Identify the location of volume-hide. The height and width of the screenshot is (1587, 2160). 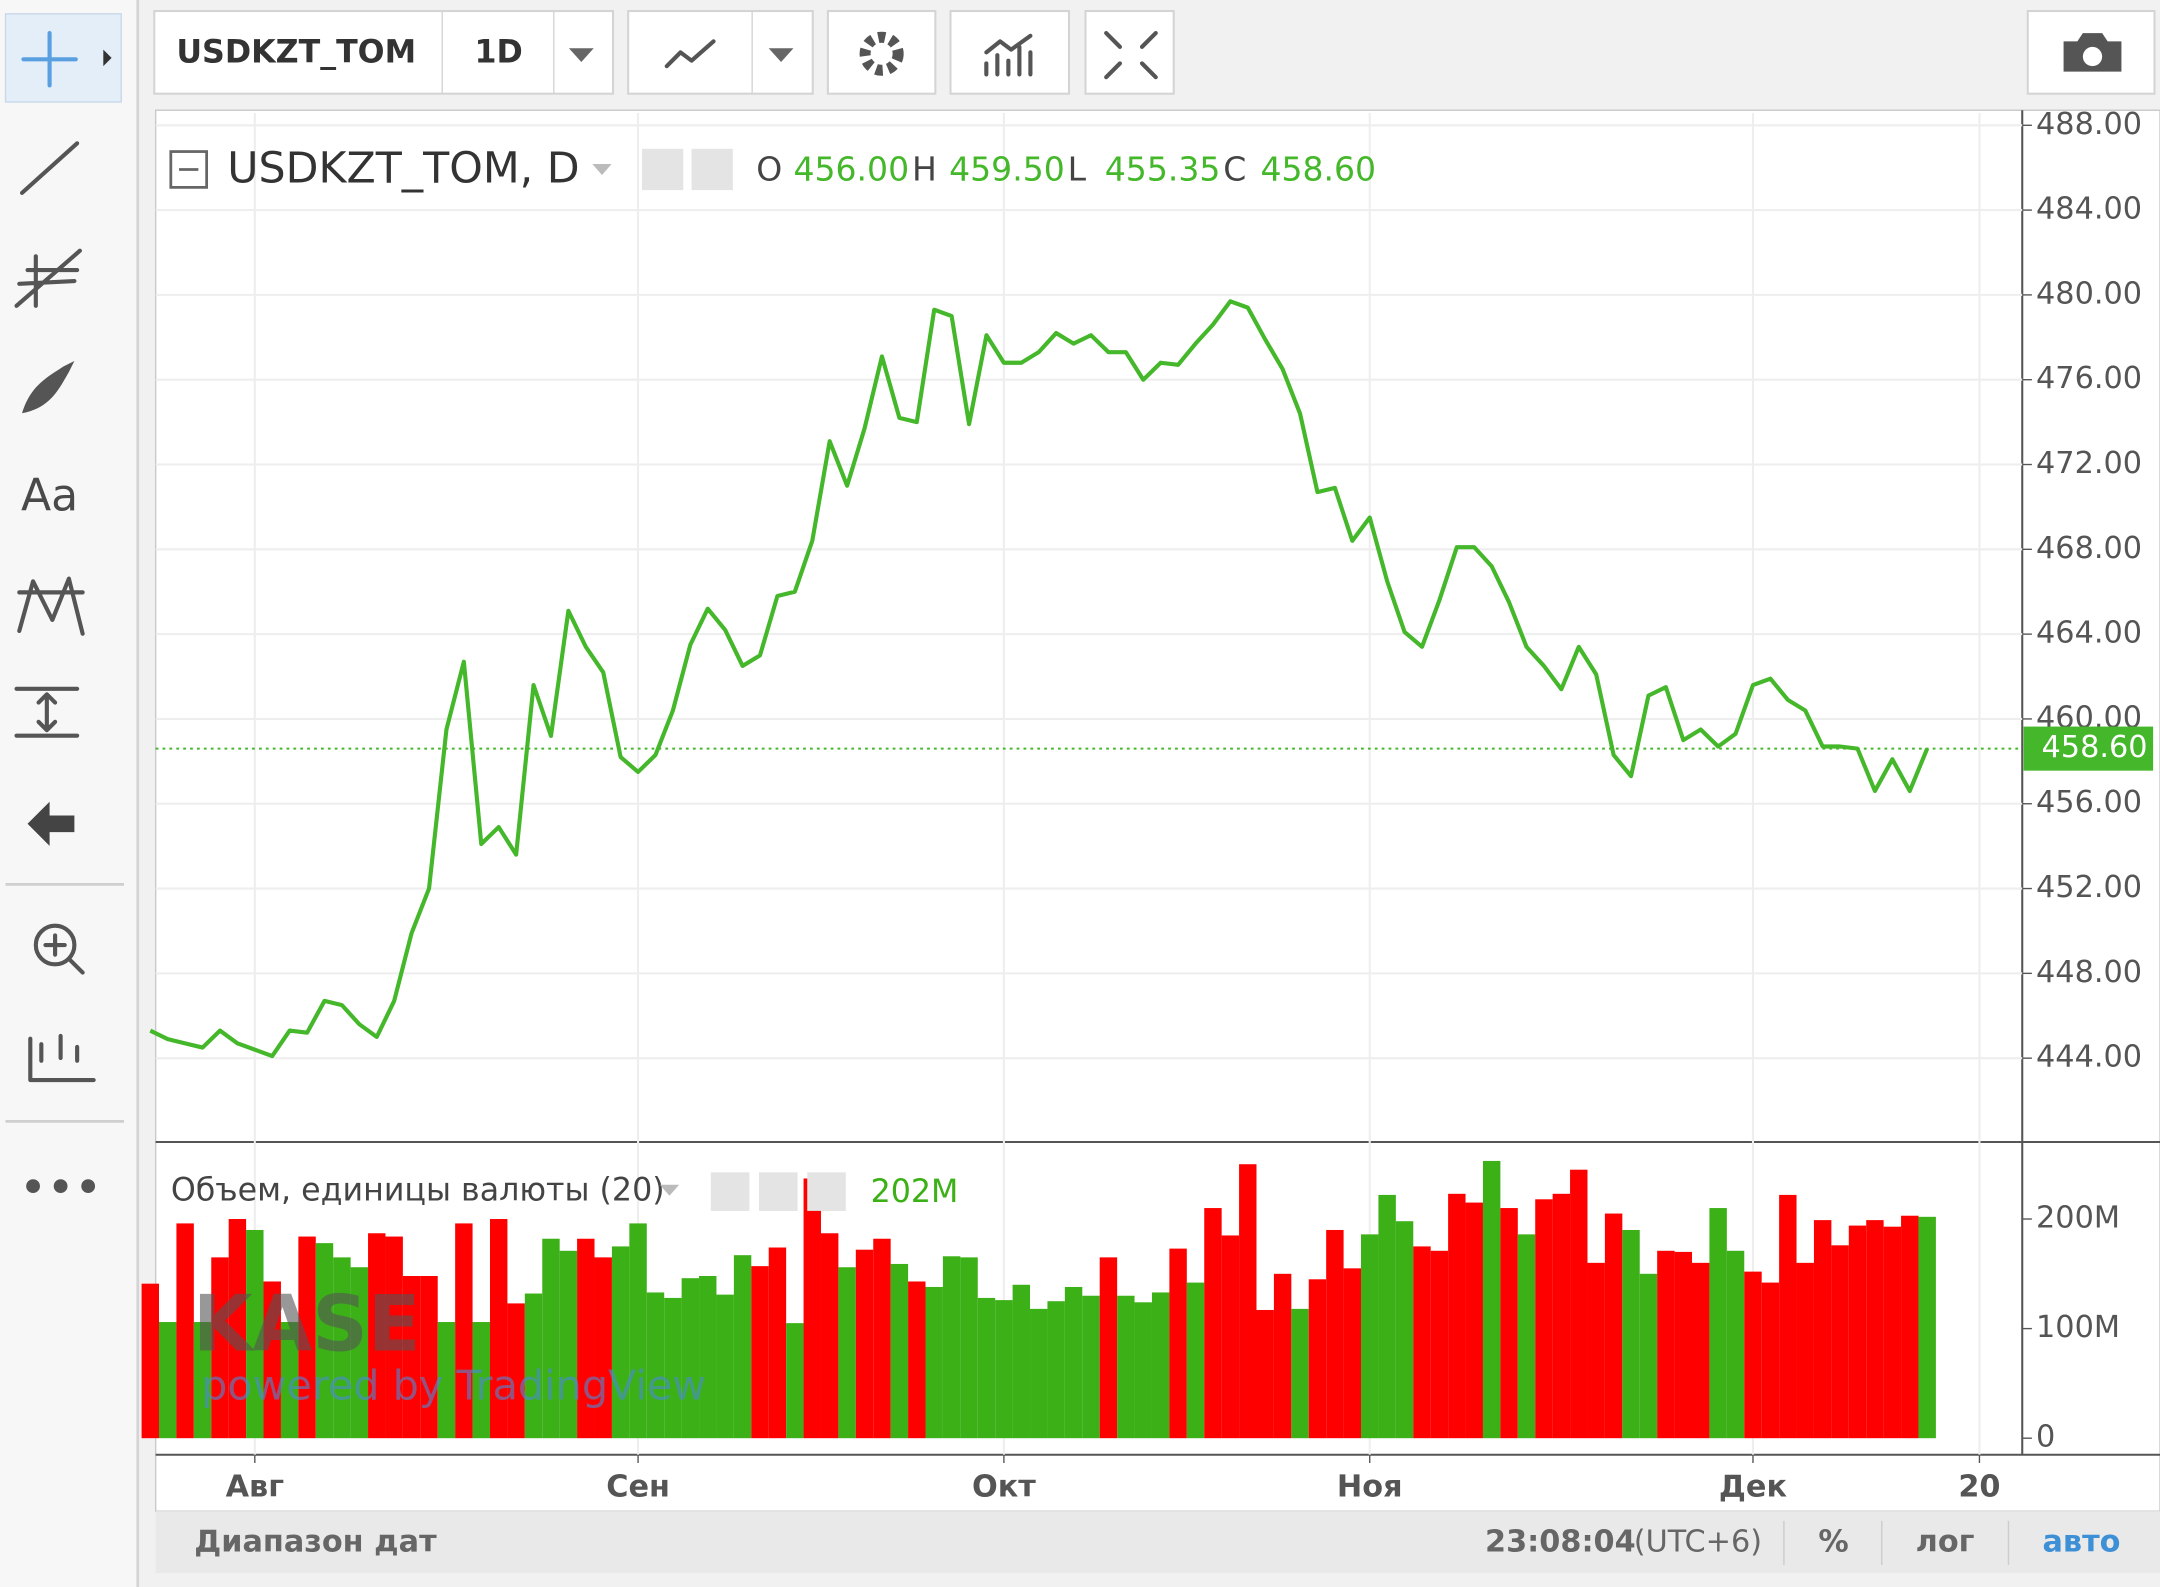
(730, 1191).